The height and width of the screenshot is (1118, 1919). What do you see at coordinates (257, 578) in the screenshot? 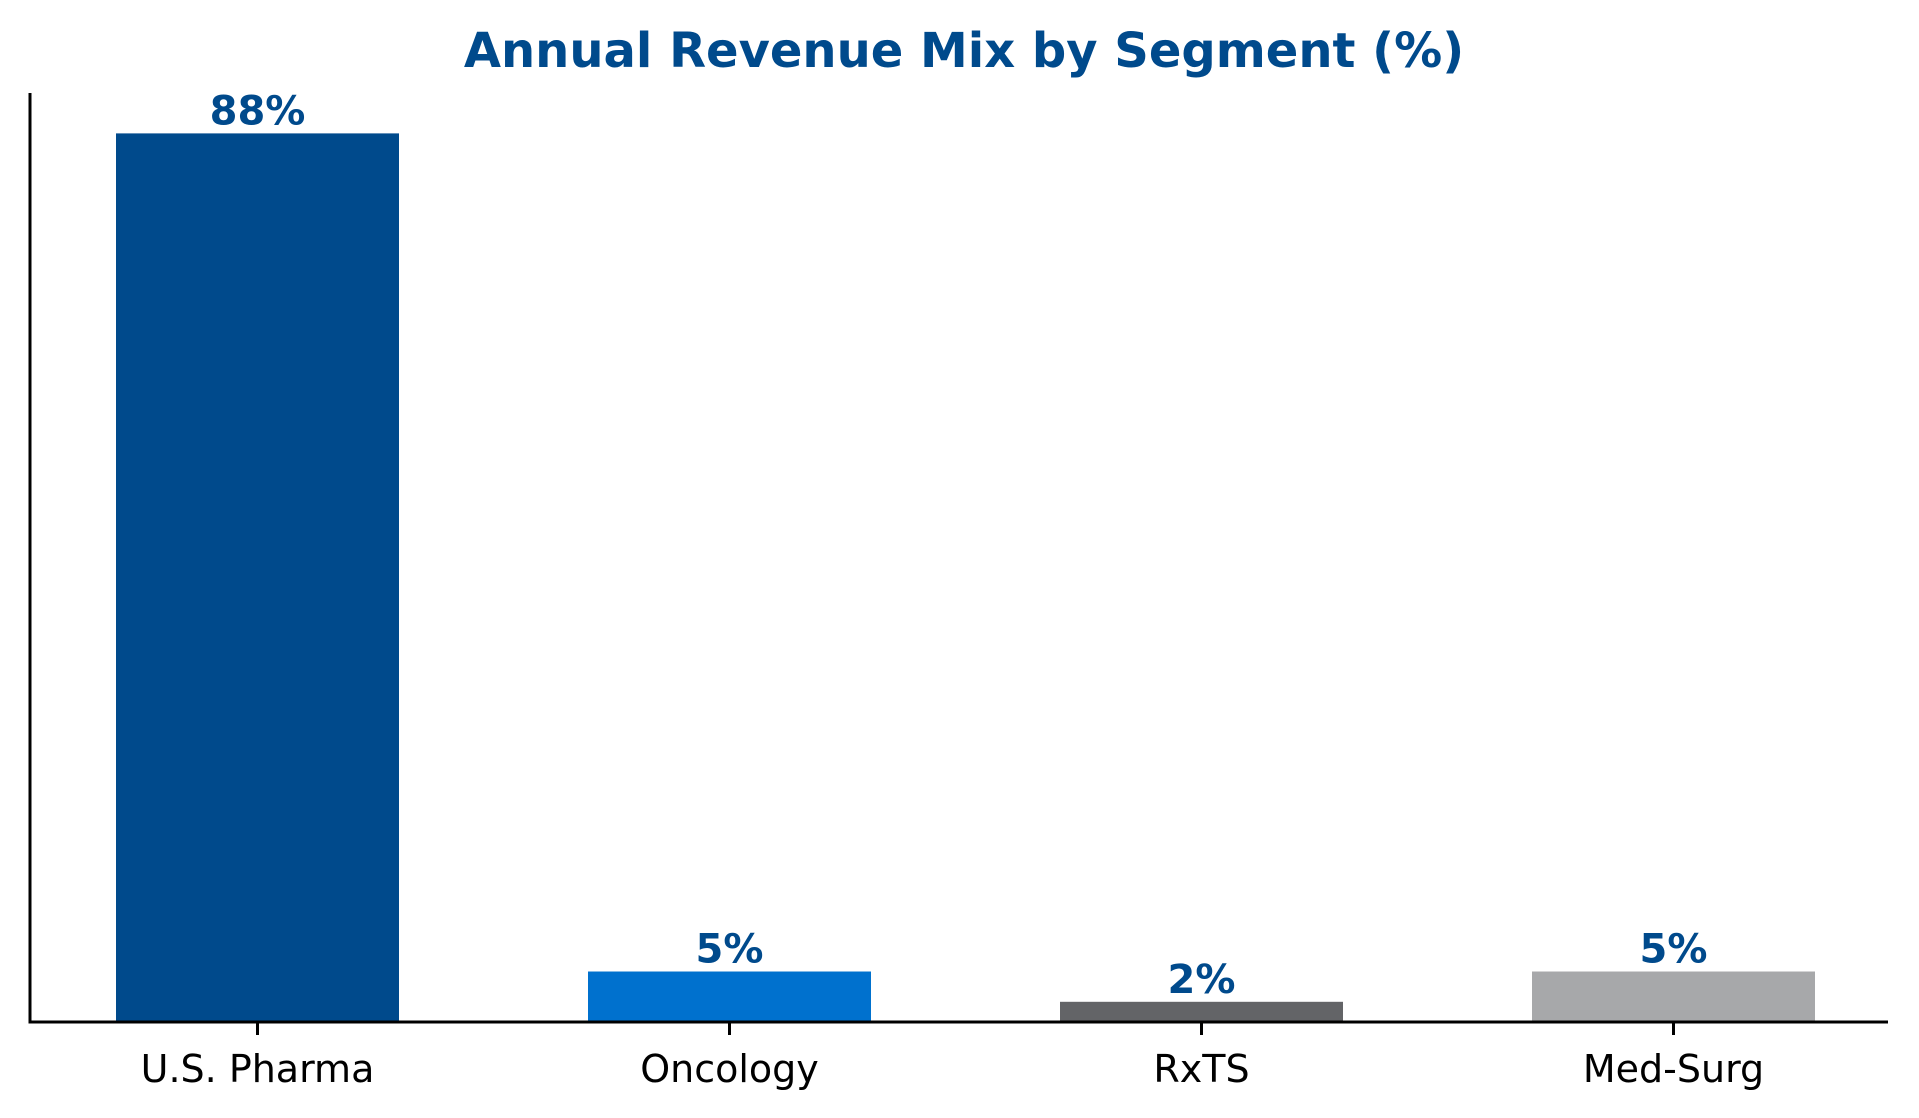
I see `bar-u-s-pharma` at bounding box center [257, 578].